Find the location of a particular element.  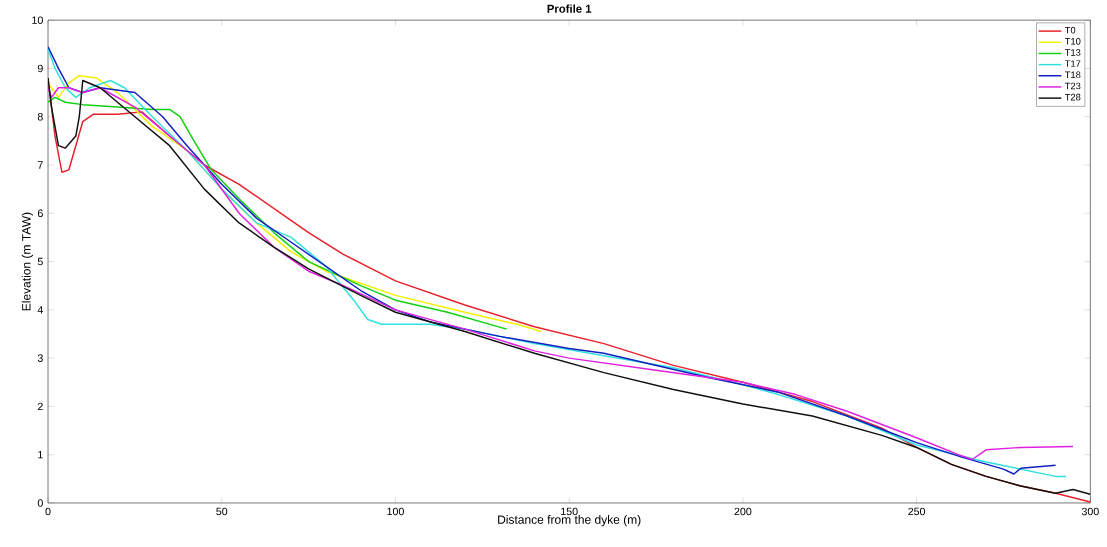

x-tick-label: 50 is located at coordinates (222, 511).